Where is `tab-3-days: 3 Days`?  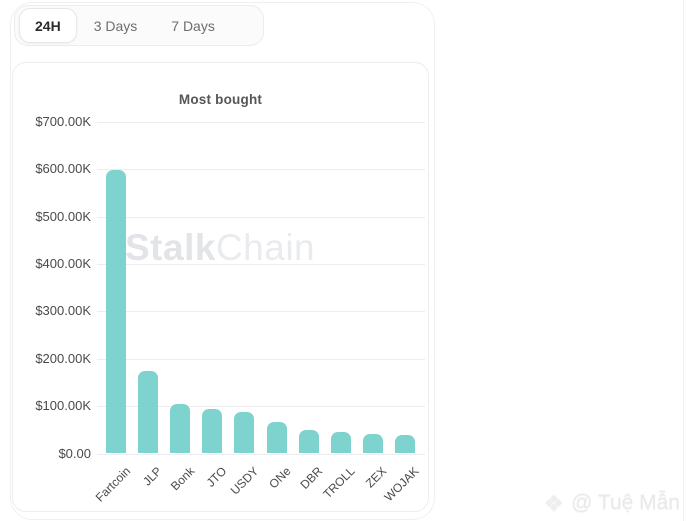 tab-3-days: 3 Days is located at coordinates (115, 25).